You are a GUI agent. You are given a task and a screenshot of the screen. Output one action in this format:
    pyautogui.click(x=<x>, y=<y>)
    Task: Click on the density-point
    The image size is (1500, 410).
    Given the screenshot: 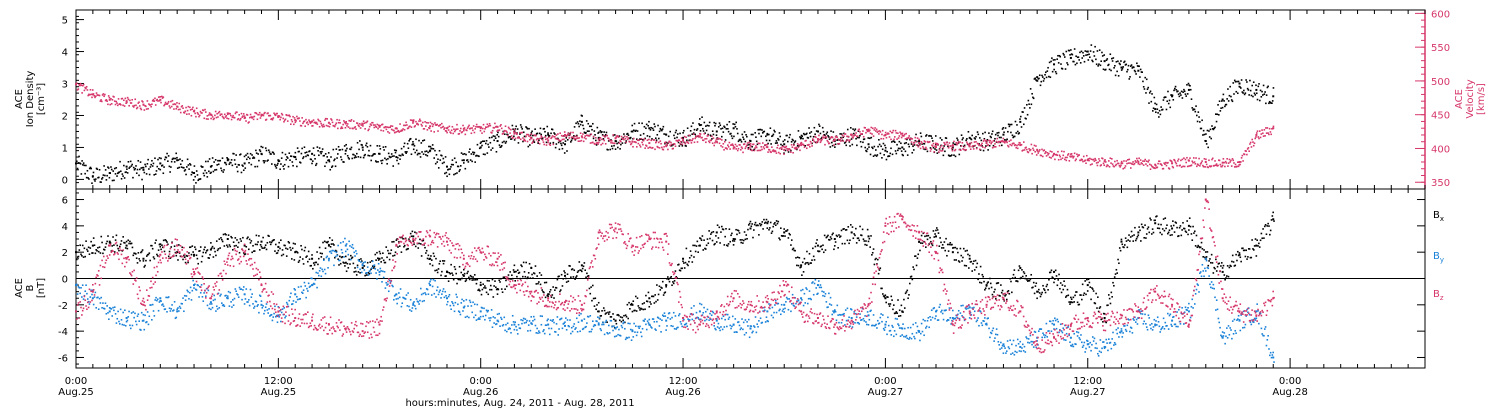 What is the action you would take?
    pyautogui.click(x=649, y=128)
    